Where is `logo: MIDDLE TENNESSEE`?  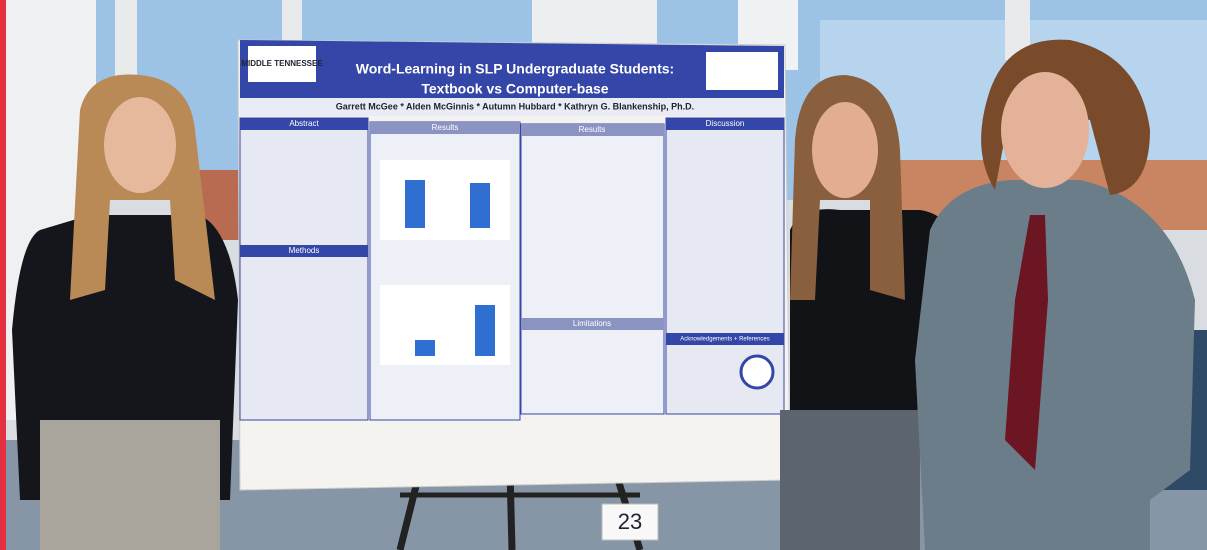
logo: MIDDLE TENNESSEE is located at coordinates (282, 63).